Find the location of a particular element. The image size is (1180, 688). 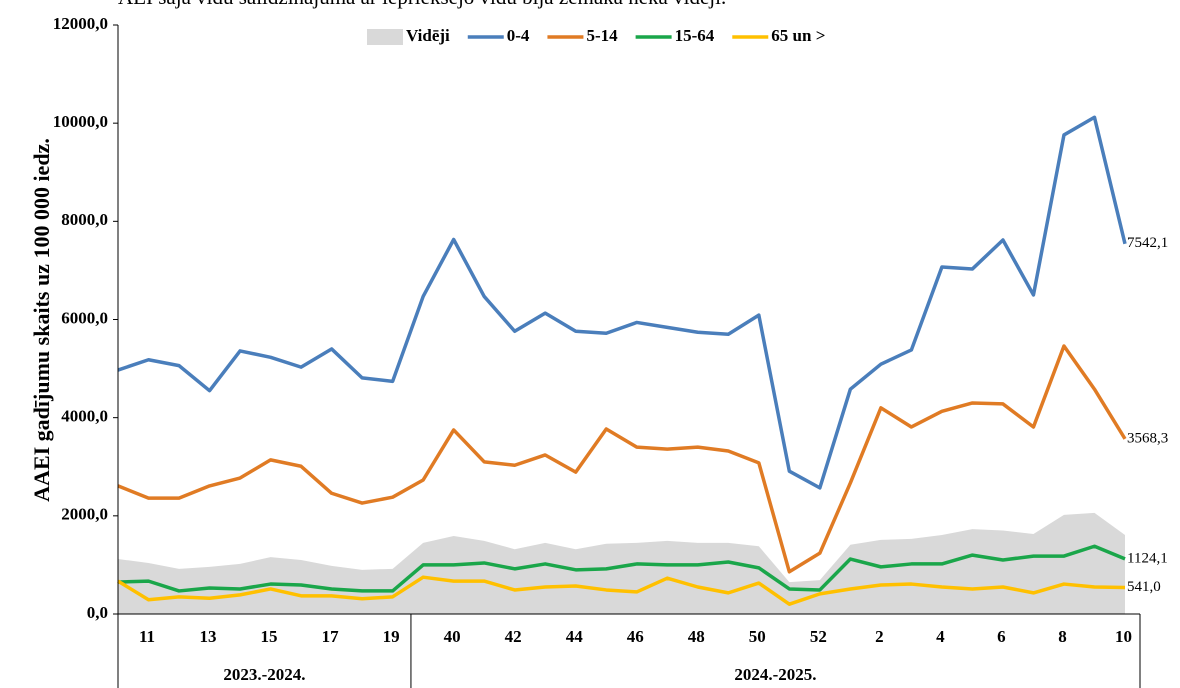

legend-item: 65 un > is located at coordinates (778, 35).